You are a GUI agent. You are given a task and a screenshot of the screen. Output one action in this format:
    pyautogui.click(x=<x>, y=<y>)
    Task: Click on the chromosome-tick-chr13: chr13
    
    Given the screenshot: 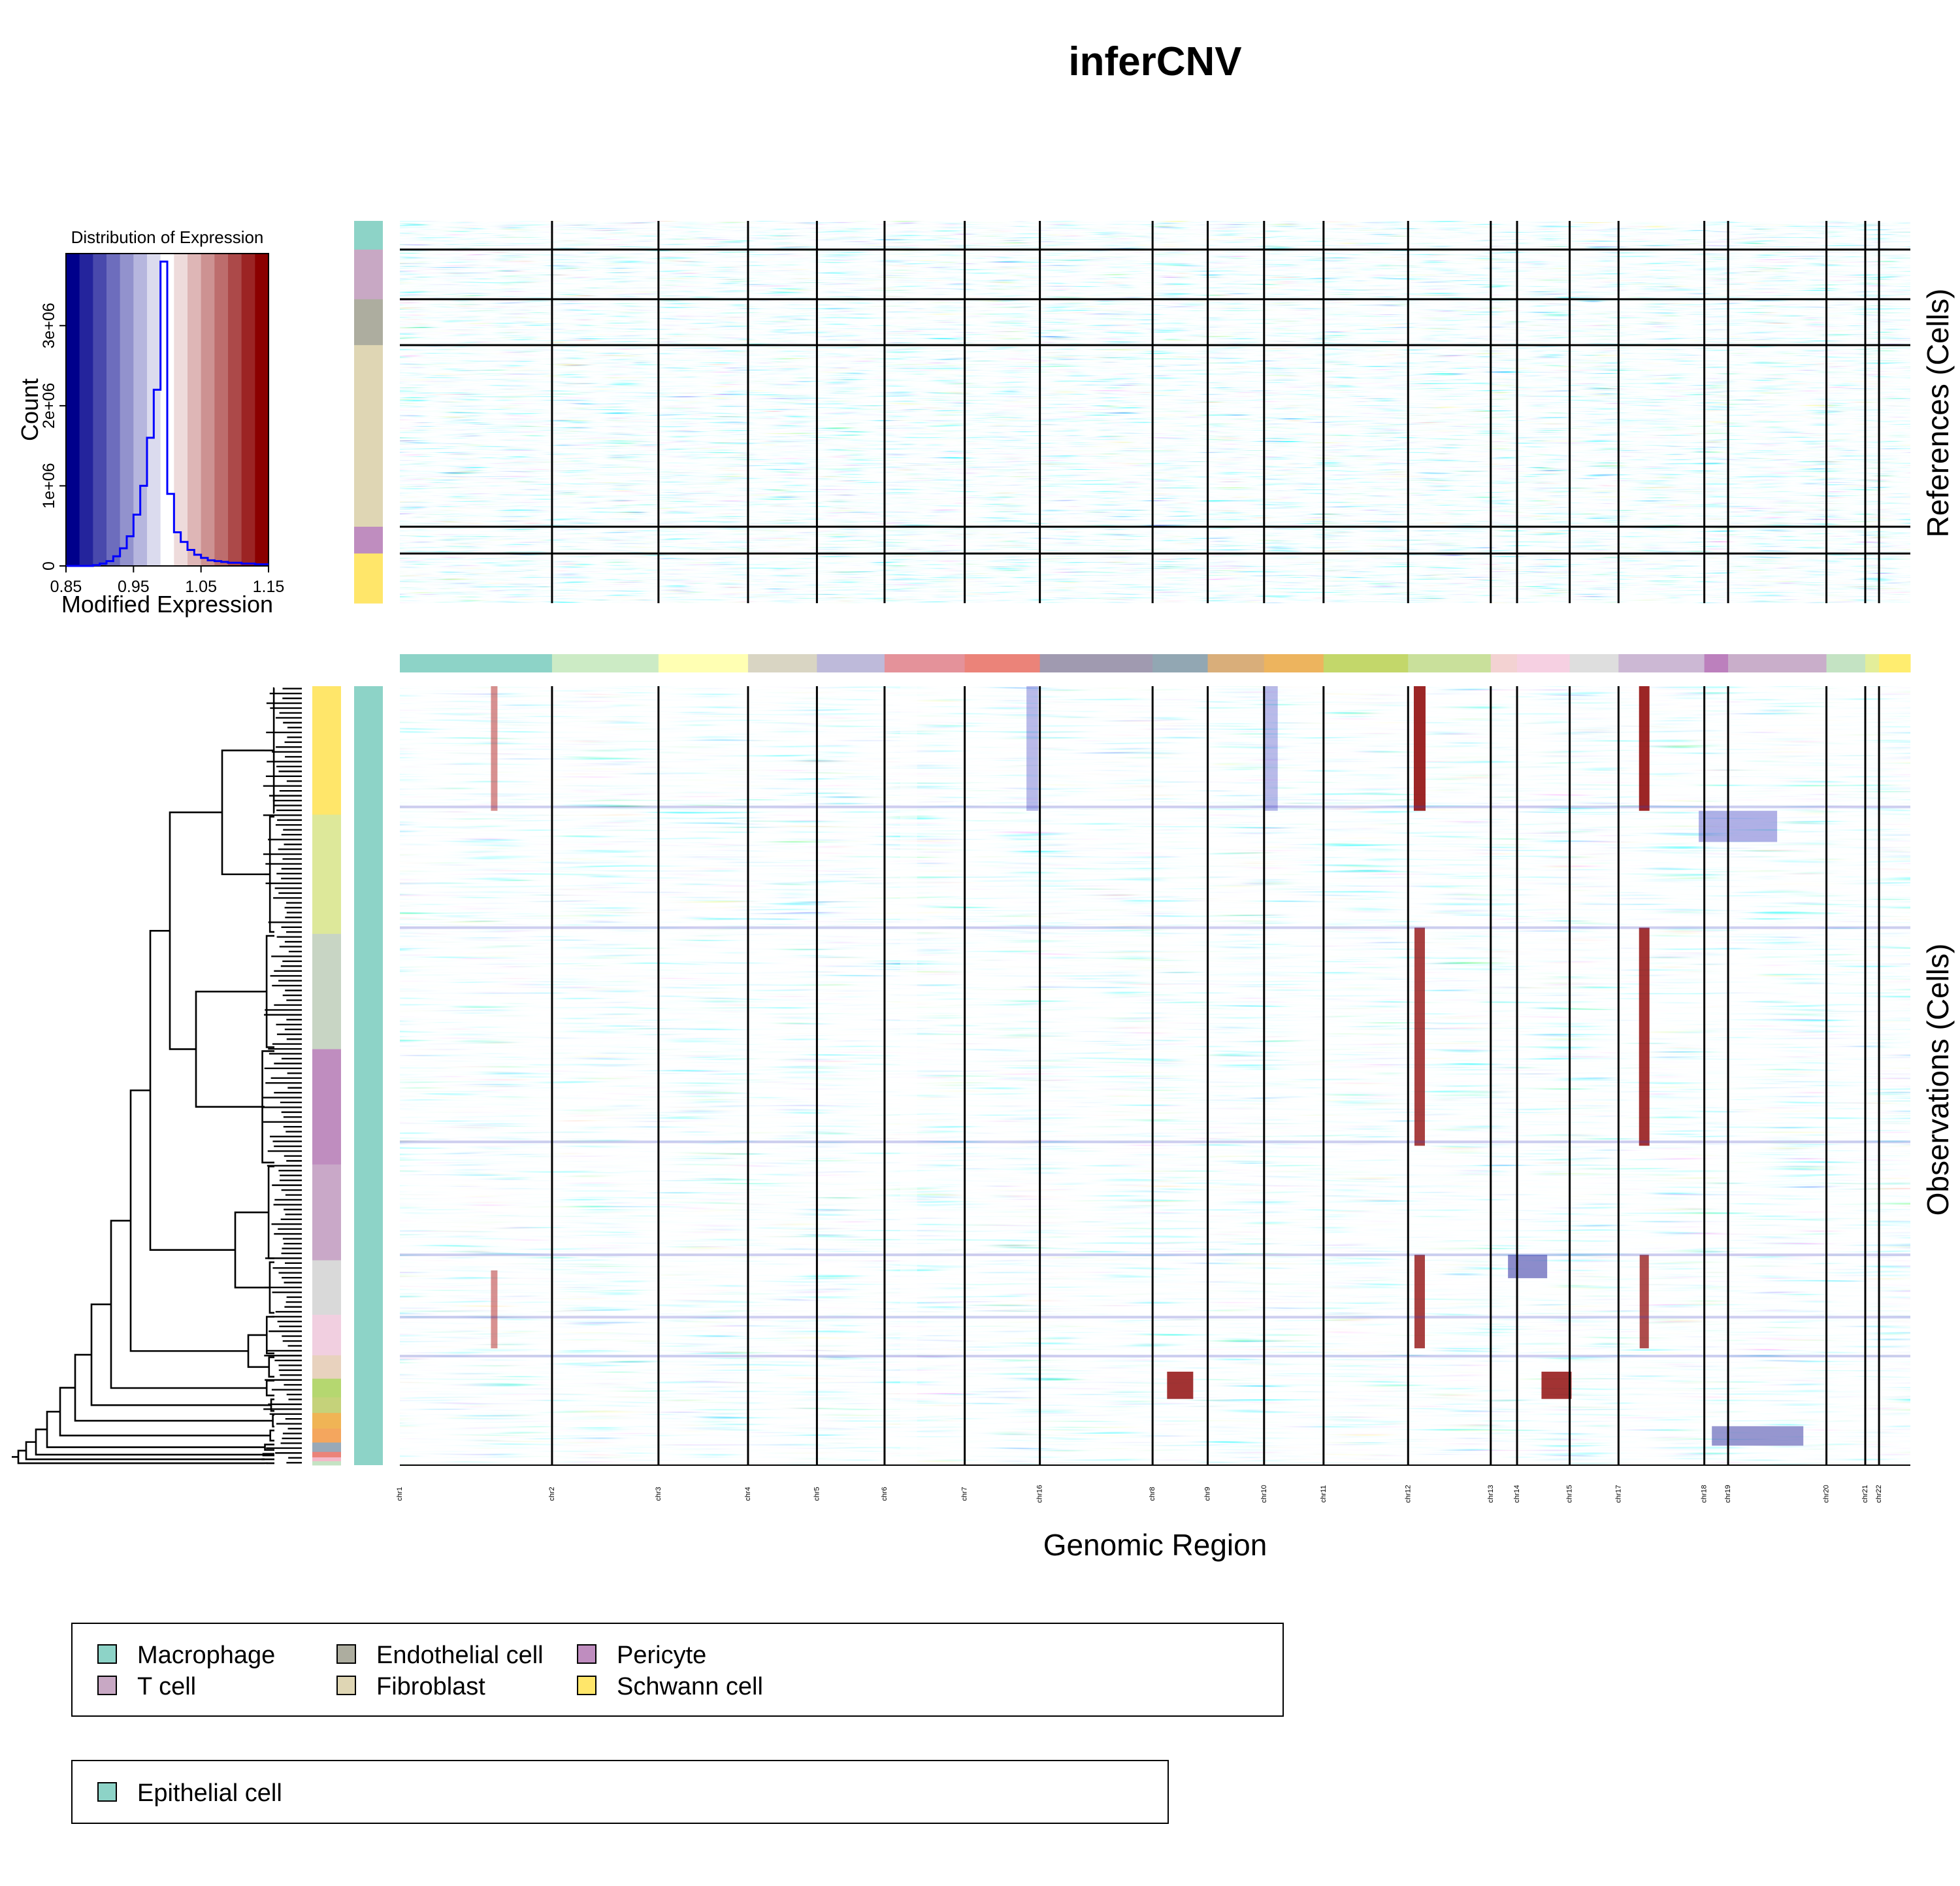 What is the action you would take?
    pyautogui.click(x=1491, y=1494)
    